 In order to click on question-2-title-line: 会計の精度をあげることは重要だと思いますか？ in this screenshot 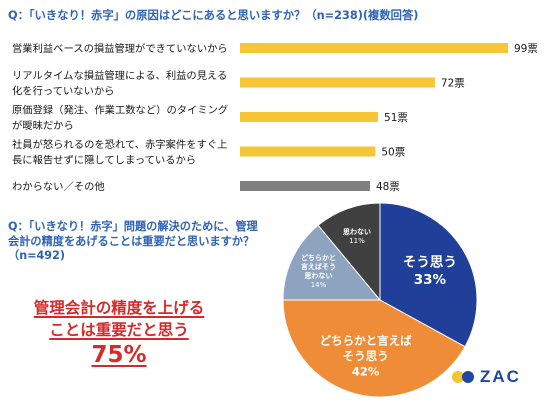, I will do `click(131, 241)`.